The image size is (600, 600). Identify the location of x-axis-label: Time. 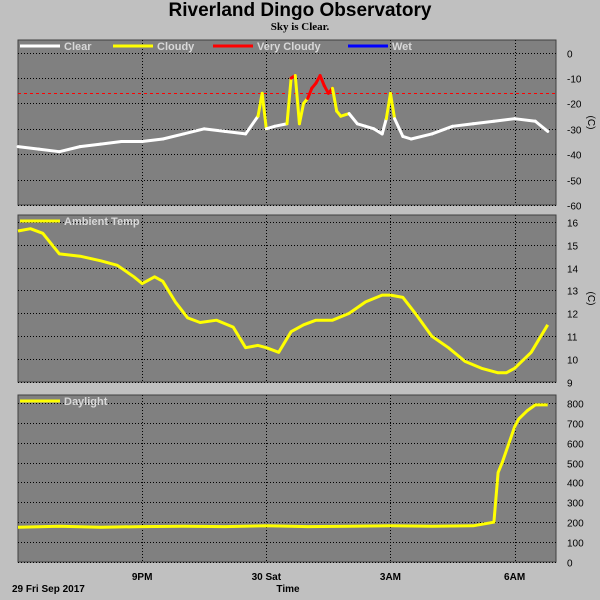
(288, 589).